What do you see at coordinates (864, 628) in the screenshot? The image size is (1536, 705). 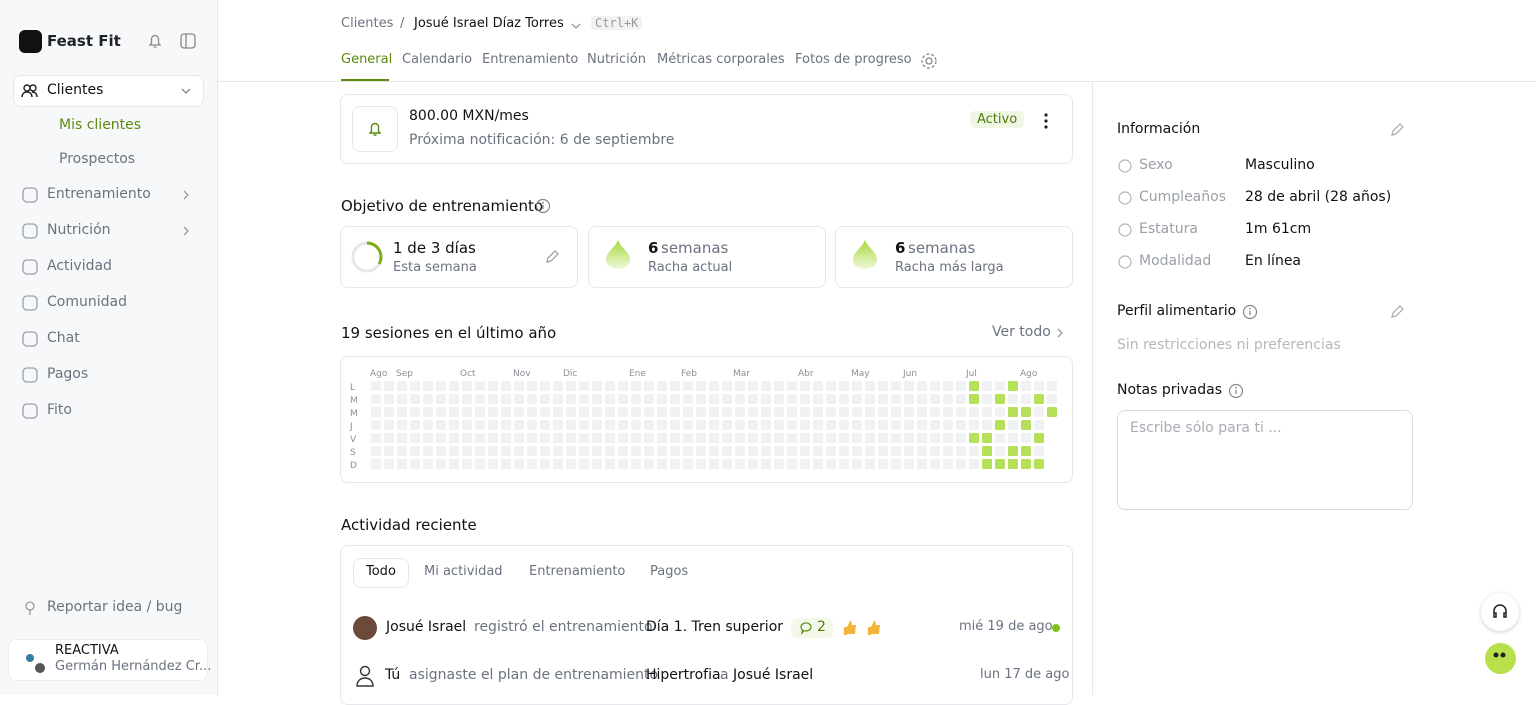 I see `reactions` at bounding box center [864, 628].